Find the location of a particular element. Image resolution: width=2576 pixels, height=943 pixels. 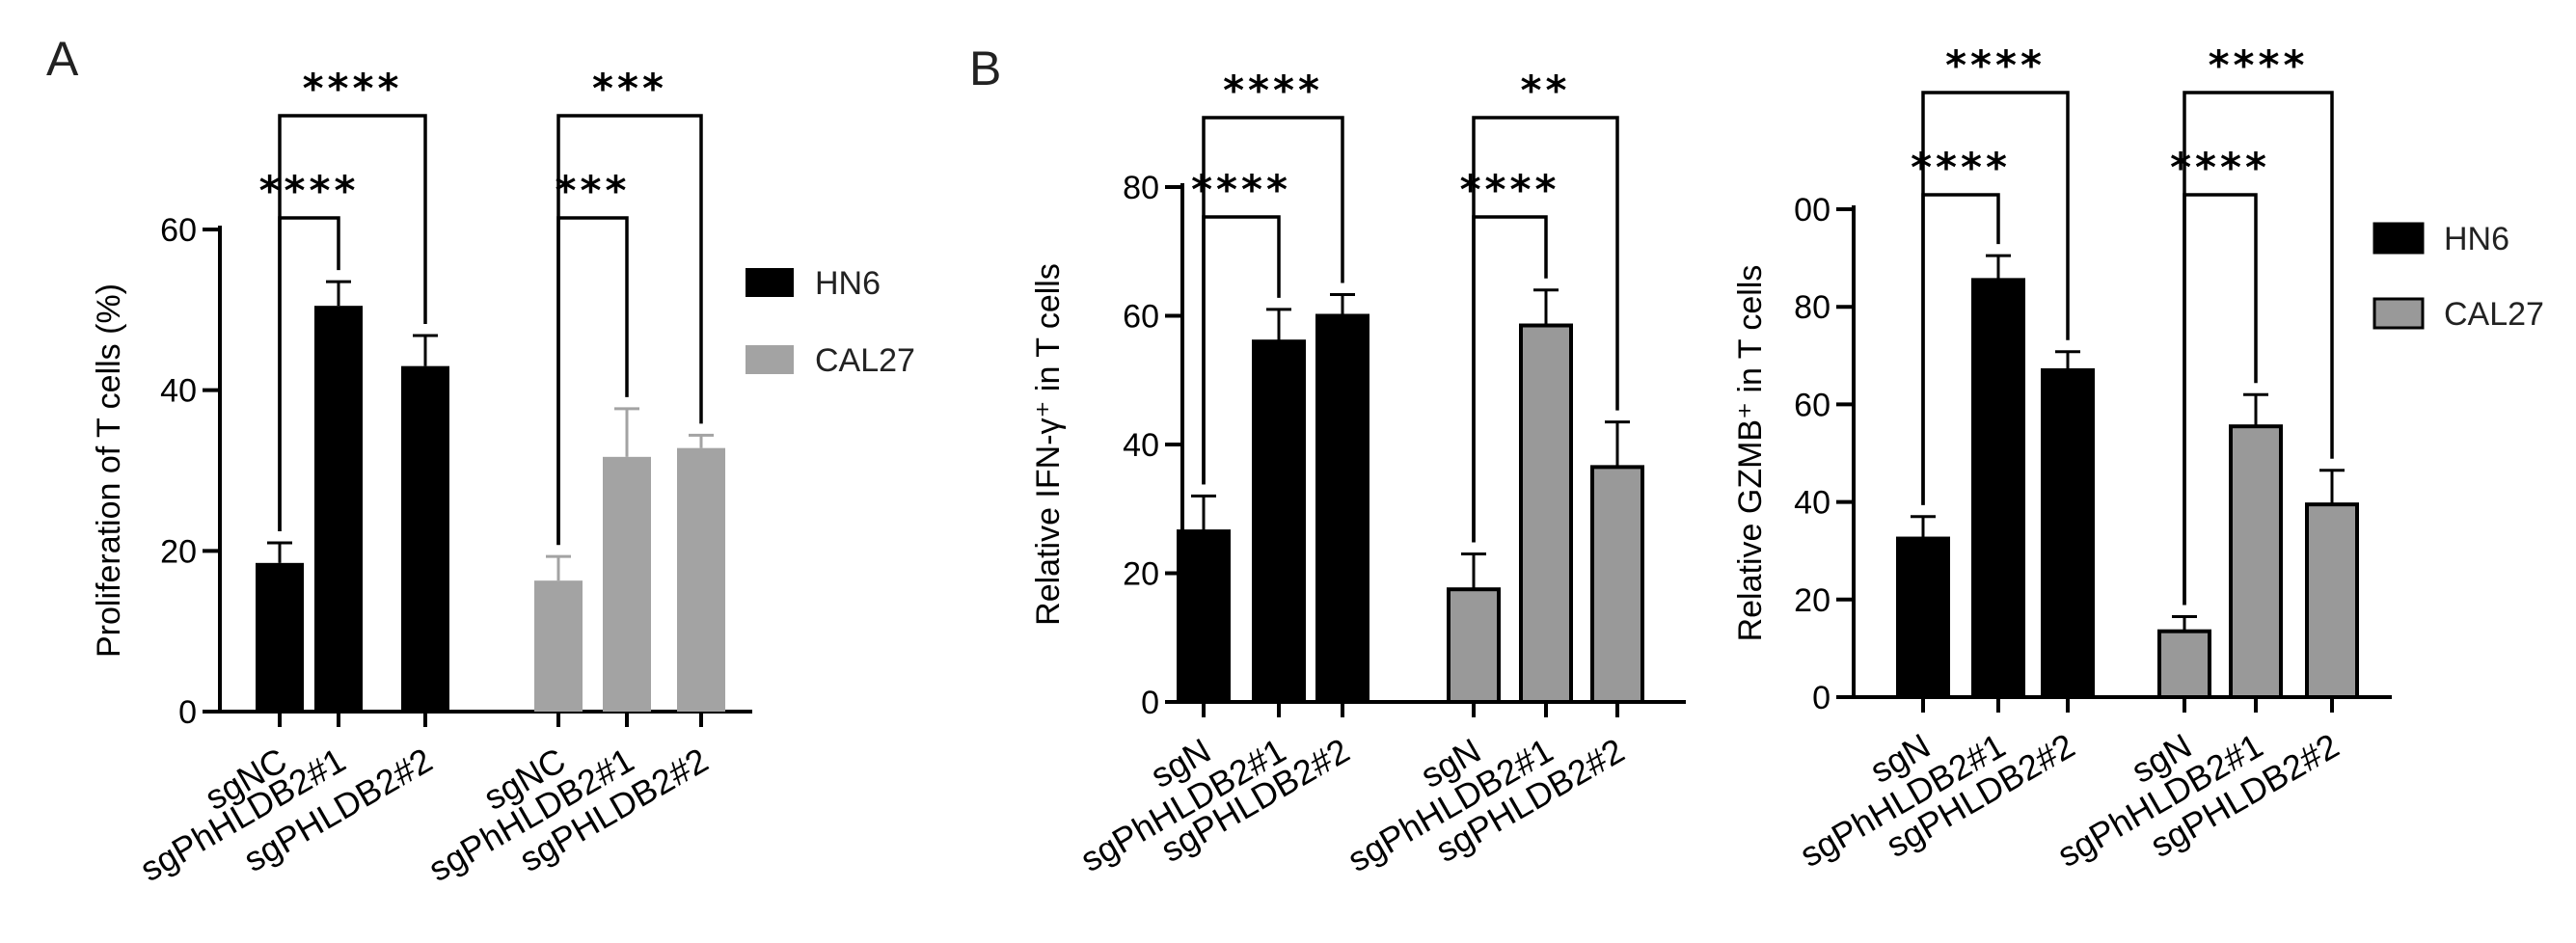

panel-label-A: A is located at coordinates (62, 59).